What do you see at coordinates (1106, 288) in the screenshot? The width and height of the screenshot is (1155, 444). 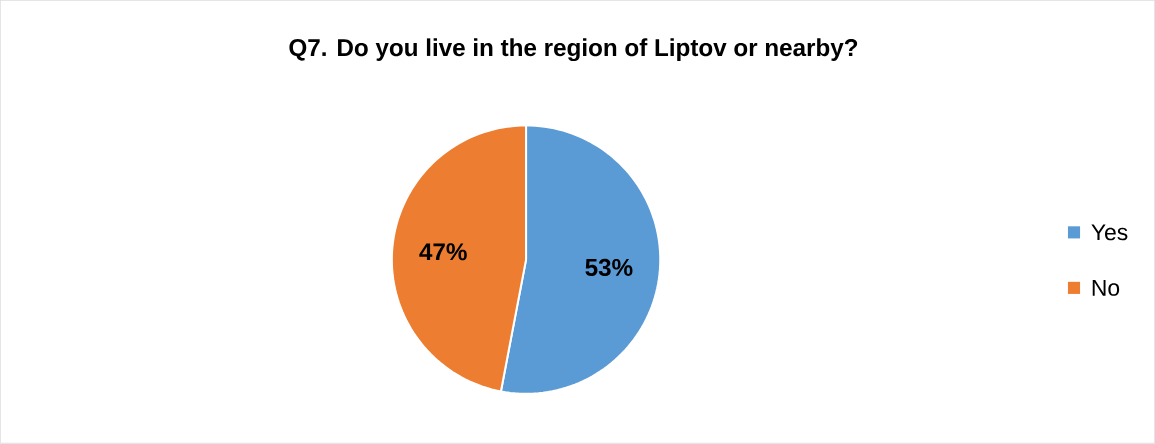 I see `legend-label: No` at bounding box center [1106, 288].